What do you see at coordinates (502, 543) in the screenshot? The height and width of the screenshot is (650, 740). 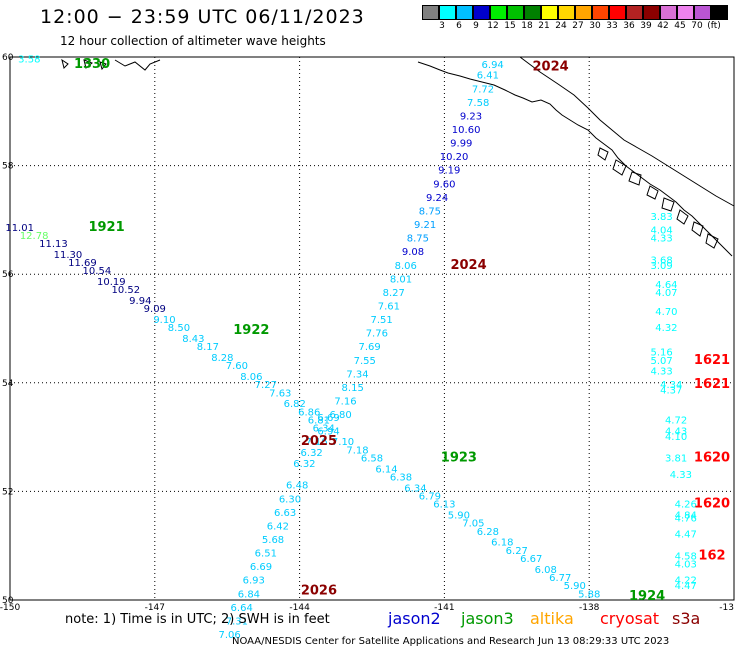 I see `wave-height-value: 6.18` at bounding box center [502, 543].